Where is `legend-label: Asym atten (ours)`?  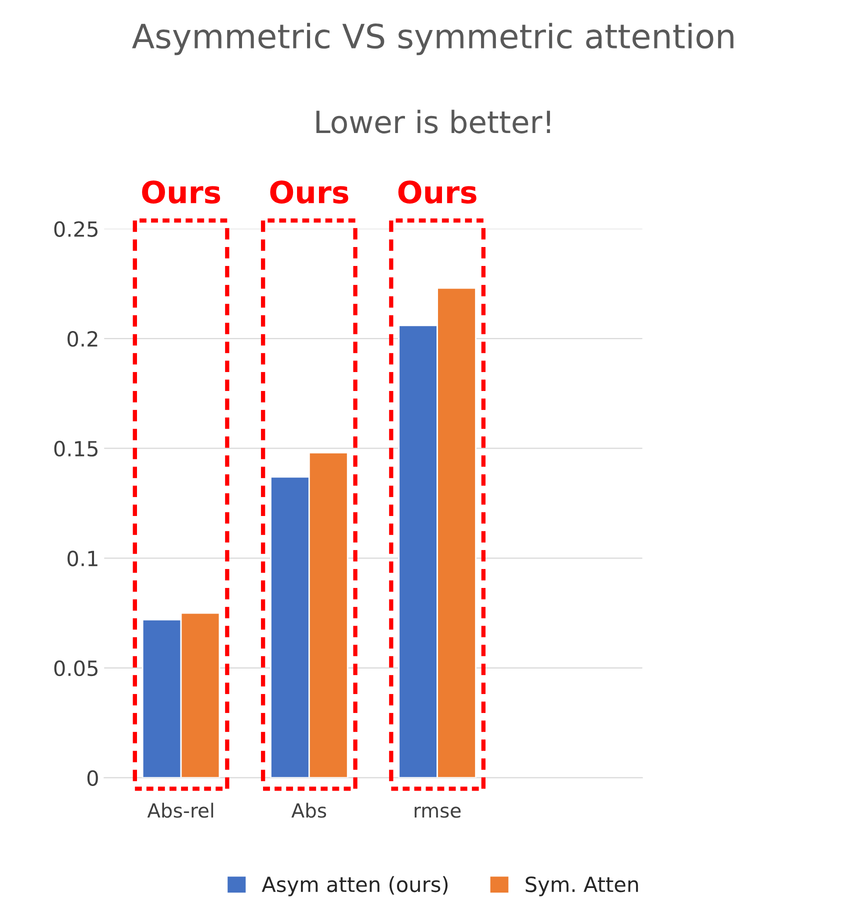 legend-label: Asym atten (ours) is located at coordinates (355, 886).